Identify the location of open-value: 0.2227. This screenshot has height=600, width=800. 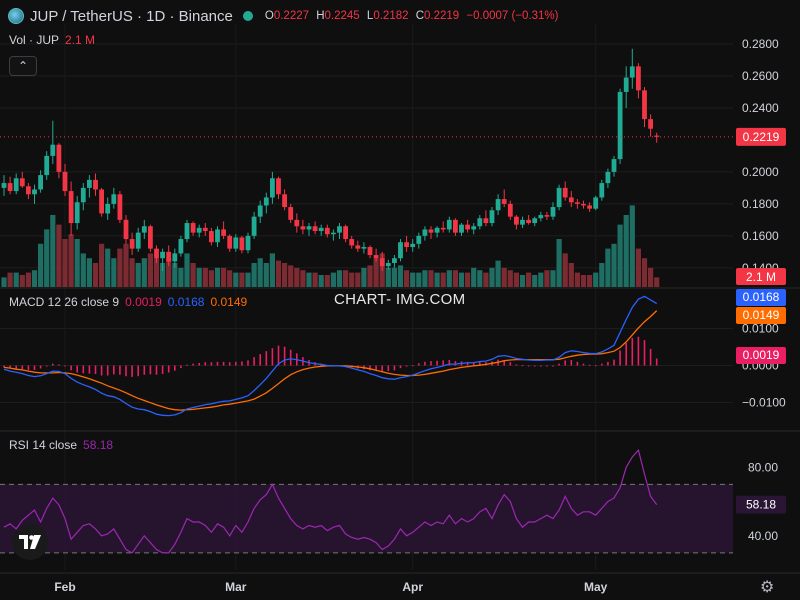
(291, 16).